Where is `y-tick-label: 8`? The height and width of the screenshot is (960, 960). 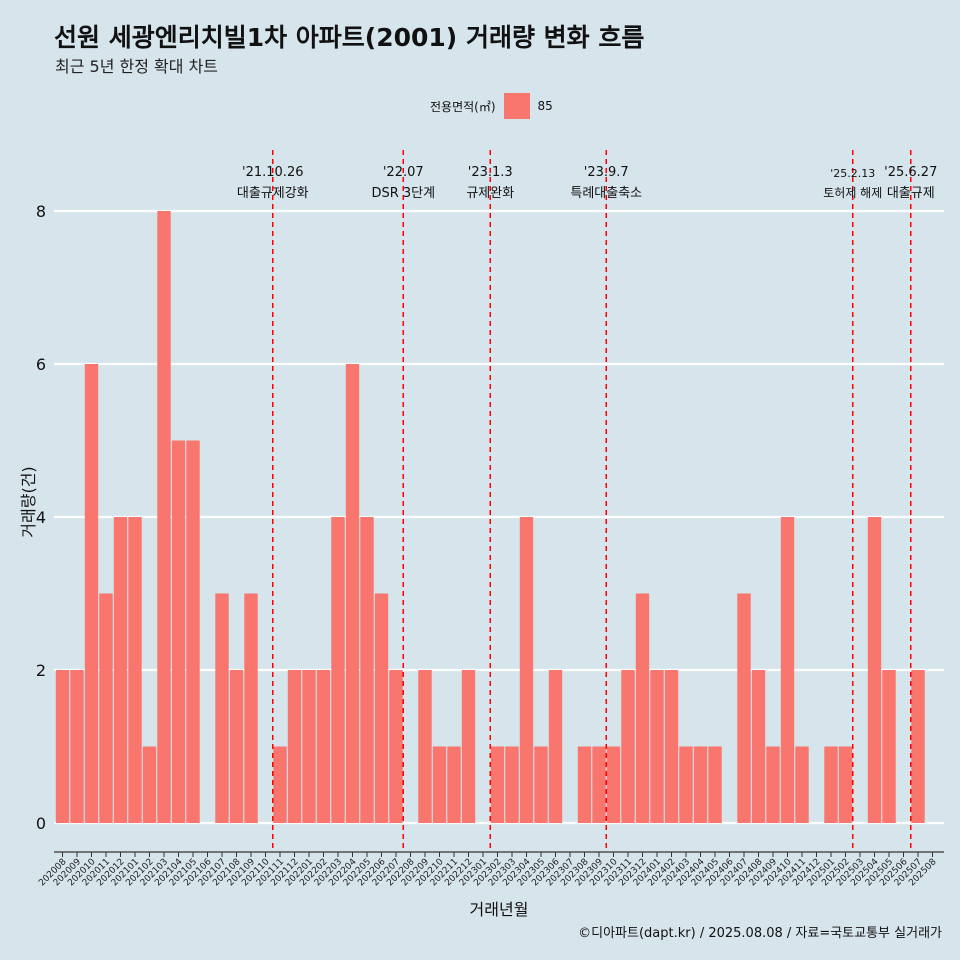 y-tick-label: 8 is located at coordinates (41, 211).